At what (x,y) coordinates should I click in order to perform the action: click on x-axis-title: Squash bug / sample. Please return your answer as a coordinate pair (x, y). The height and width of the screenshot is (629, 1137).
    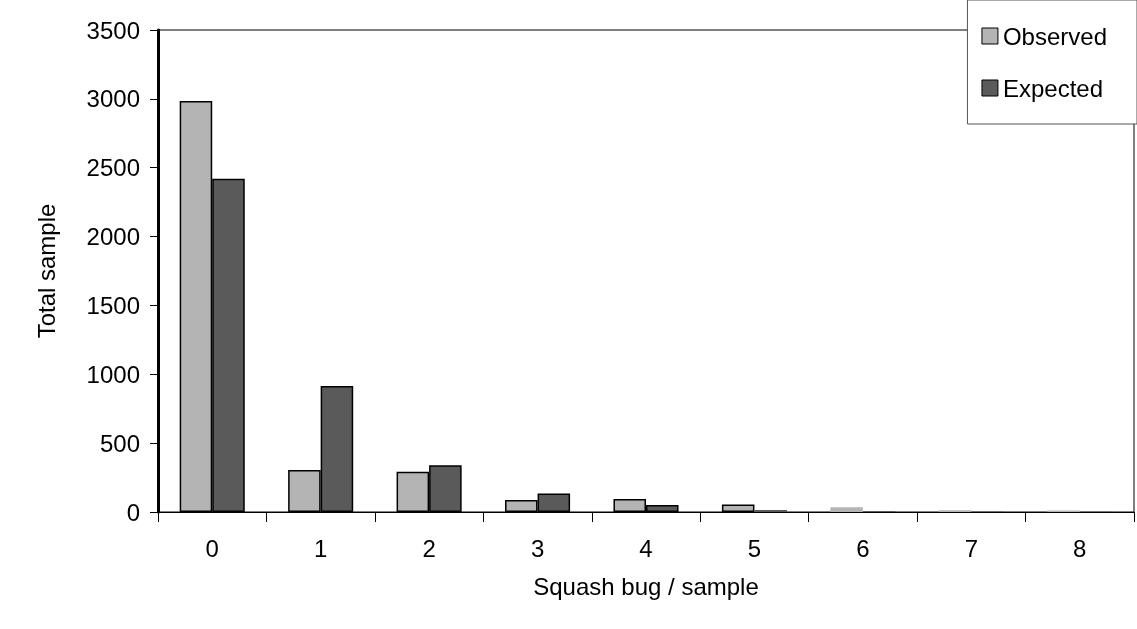
    Looking at the image, I should click on (646, 586).